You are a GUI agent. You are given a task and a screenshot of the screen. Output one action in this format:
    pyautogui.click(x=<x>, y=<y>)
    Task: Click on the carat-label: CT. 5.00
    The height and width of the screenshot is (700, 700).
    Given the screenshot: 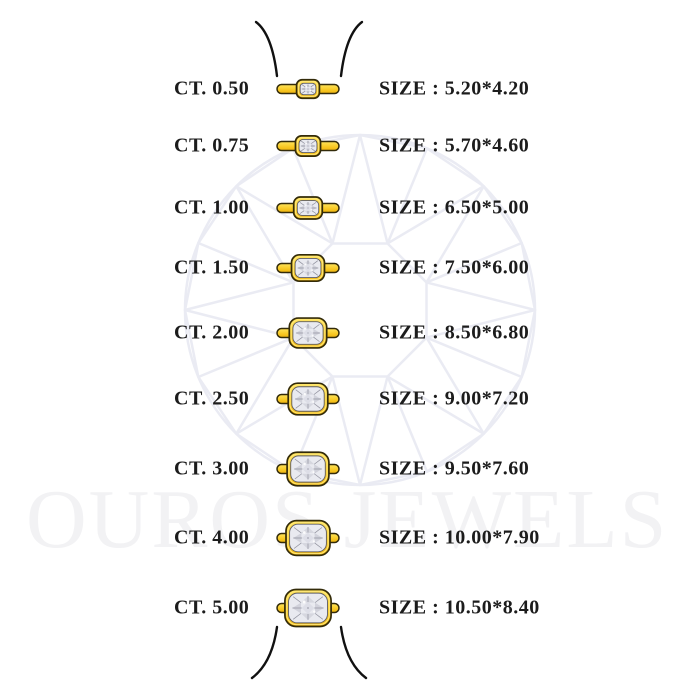 What is the action you would take?
    pyautogui.click(x=212, y=607)
    